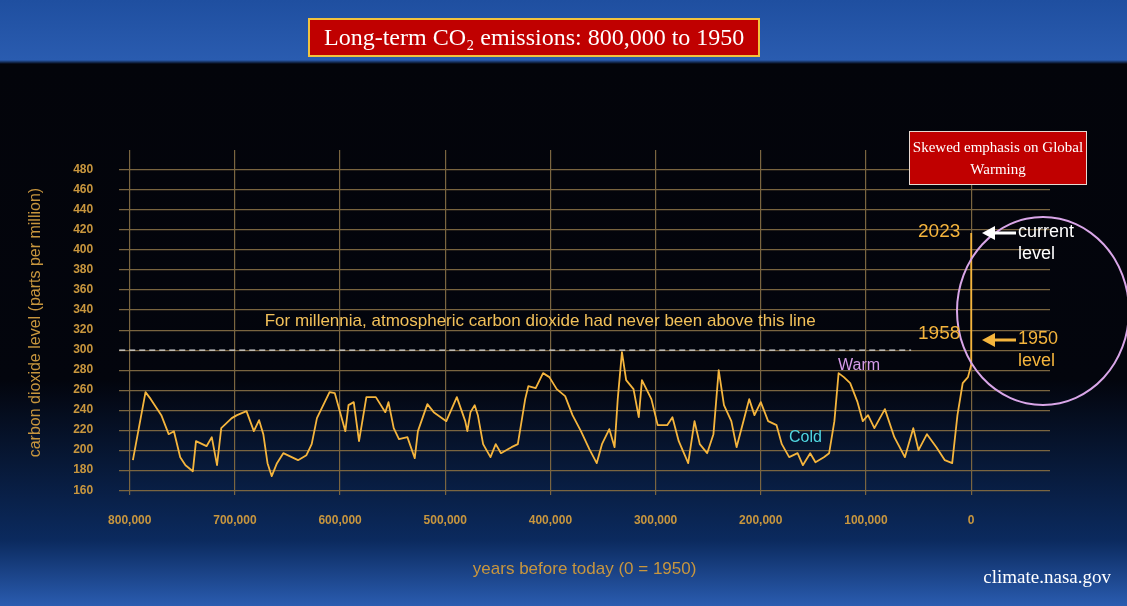 This screenshot has height=606, width=1127. I want to click on y-tick-label: 380, so click(83, 269).